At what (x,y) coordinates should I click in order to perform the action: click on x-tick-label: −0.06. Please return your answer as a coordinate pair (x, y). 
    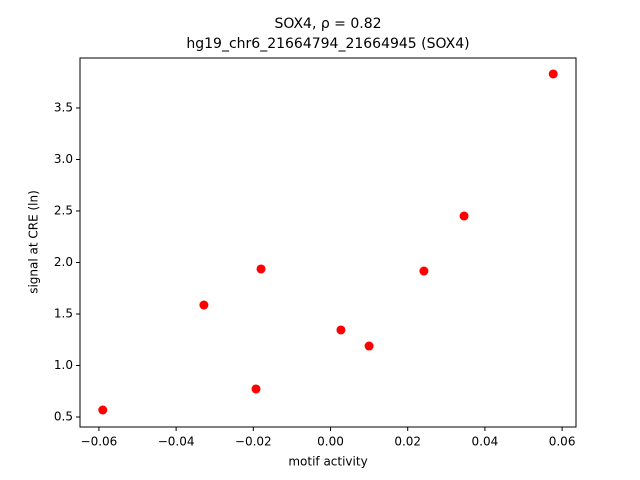
    Looking at the image, I should click on (99, 442).